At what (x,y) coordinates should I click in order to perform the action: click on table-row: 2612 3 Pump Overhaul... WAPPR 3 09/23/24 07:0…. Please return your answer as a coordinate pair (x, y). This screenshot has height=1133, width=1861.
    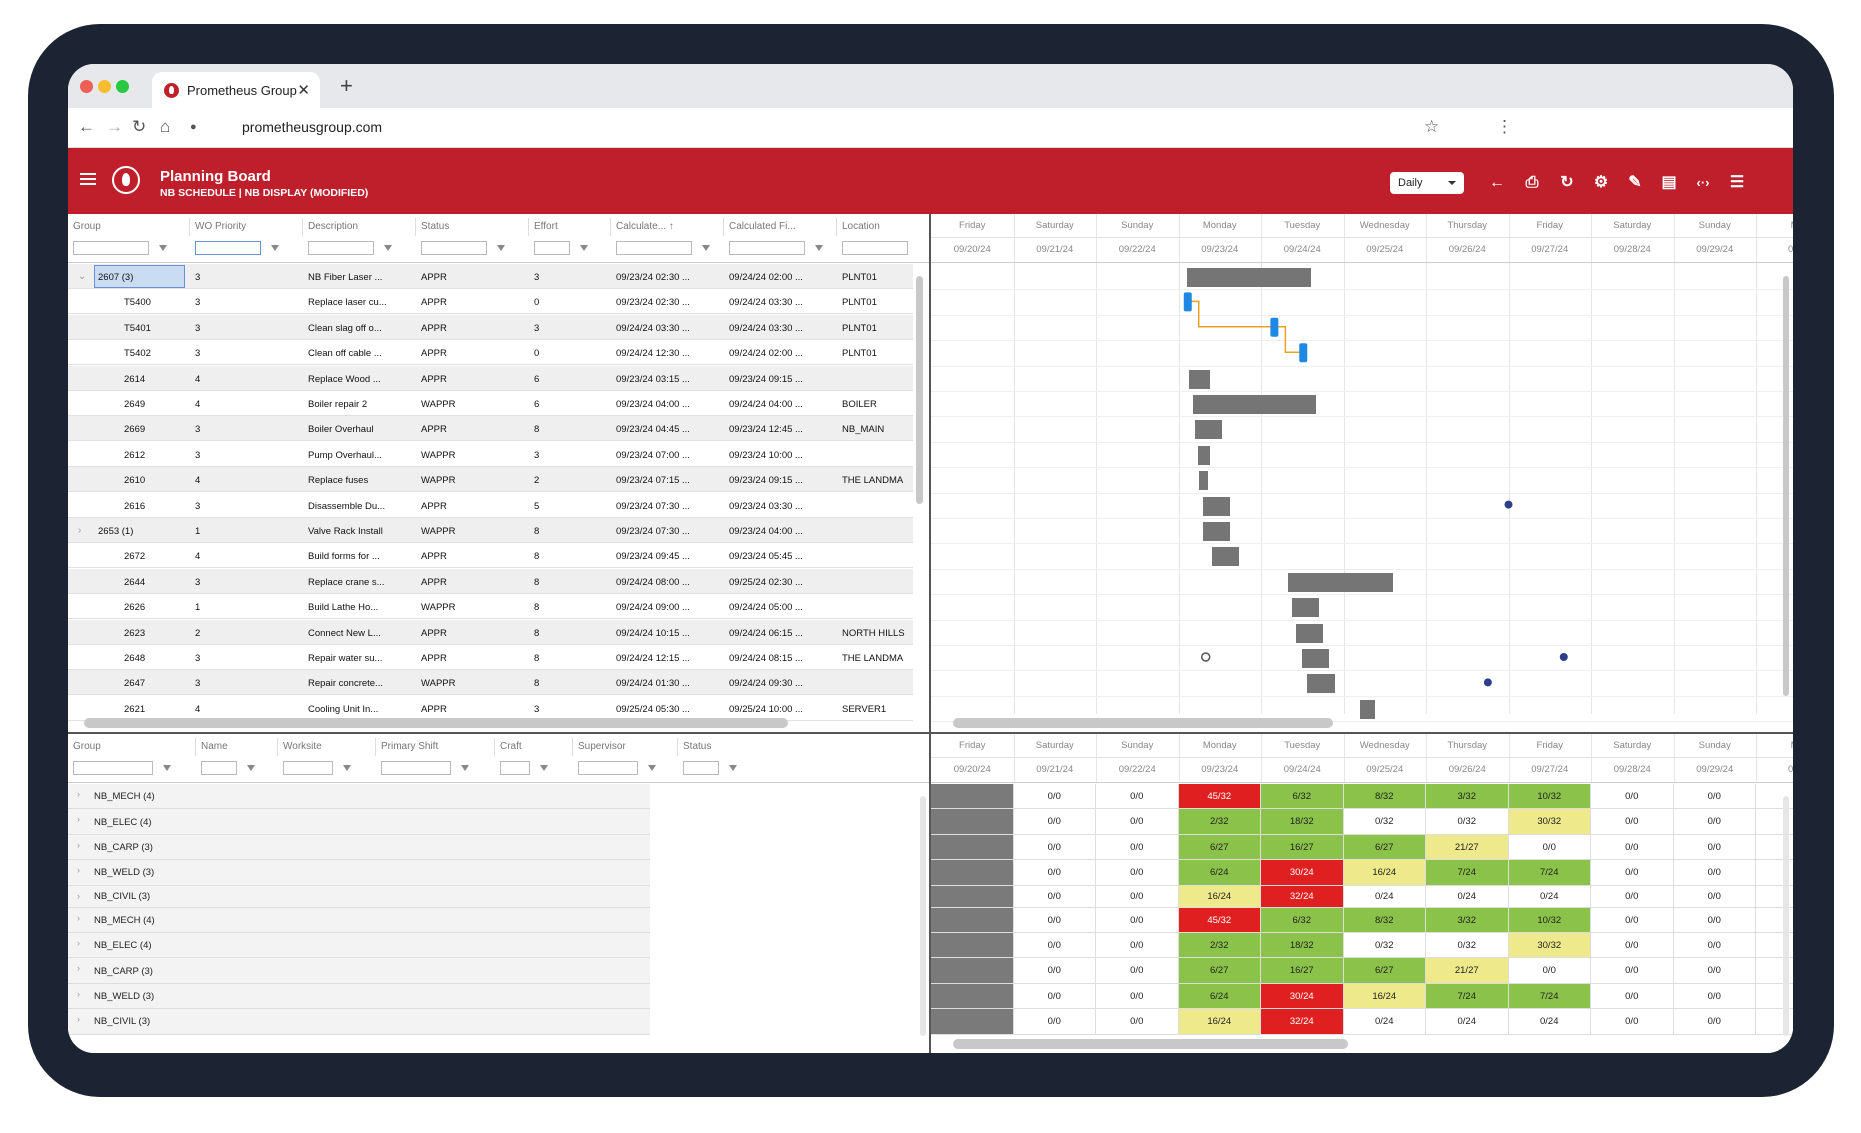
    Looking at the image, I should click on (490, 454).